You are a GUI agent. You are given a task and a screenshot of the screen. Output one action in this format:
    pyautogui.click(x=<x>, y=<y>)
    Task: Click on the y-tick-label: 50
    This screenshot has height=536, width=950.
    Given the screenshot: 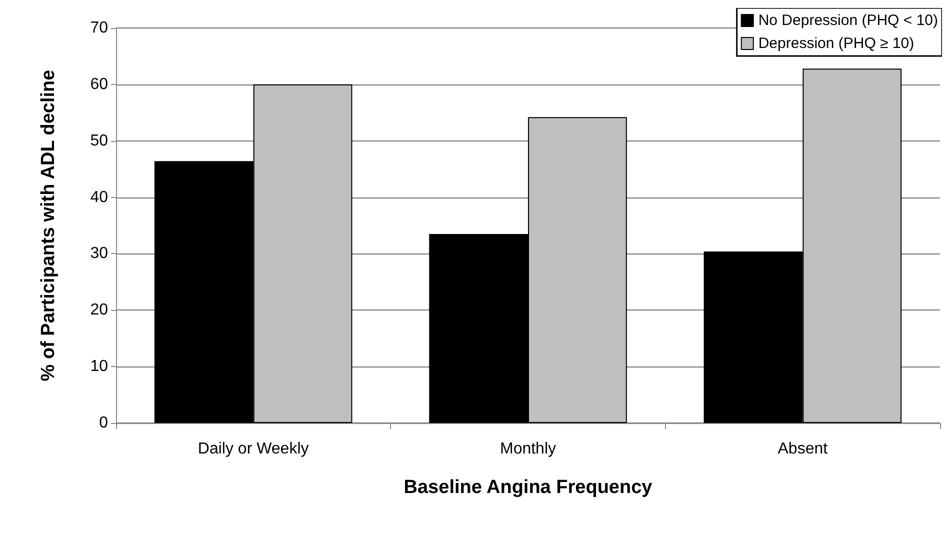 What is the action you would take?
    pyautogui.click(x=99, y=141)
    